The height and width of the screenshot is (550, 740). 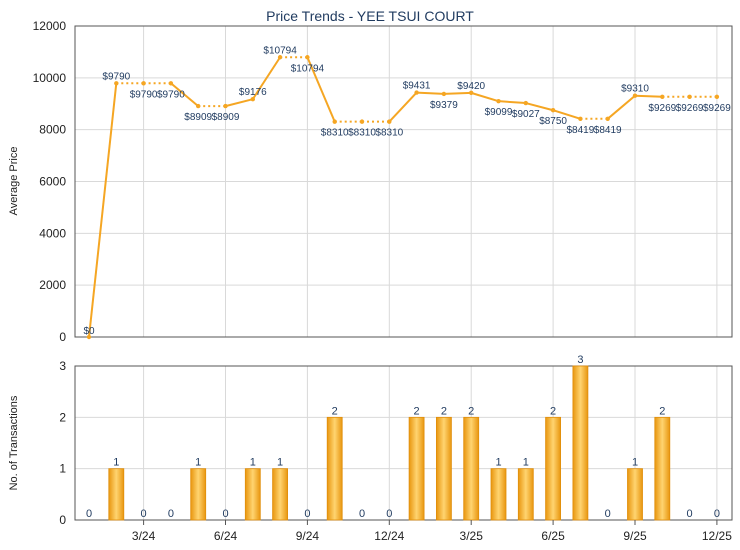 I want to click on price-y-tick-label: 0, so click(x=62, y=337).